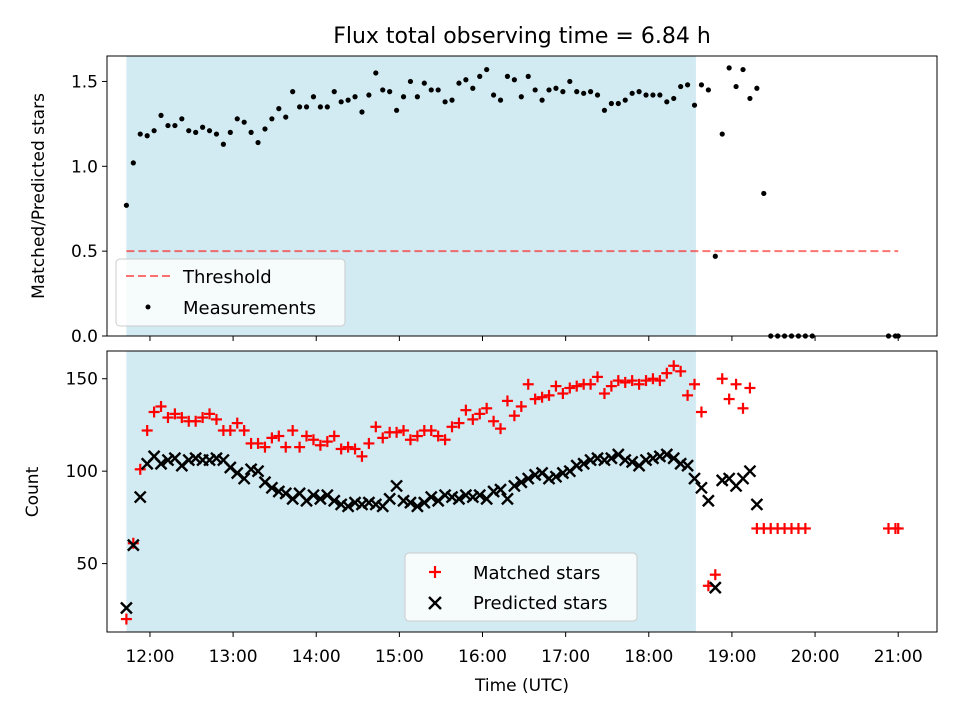 The image size is (960, 720). I want to click on top-y-axis-label: Matched/Predicted stars, so click(39, 196).